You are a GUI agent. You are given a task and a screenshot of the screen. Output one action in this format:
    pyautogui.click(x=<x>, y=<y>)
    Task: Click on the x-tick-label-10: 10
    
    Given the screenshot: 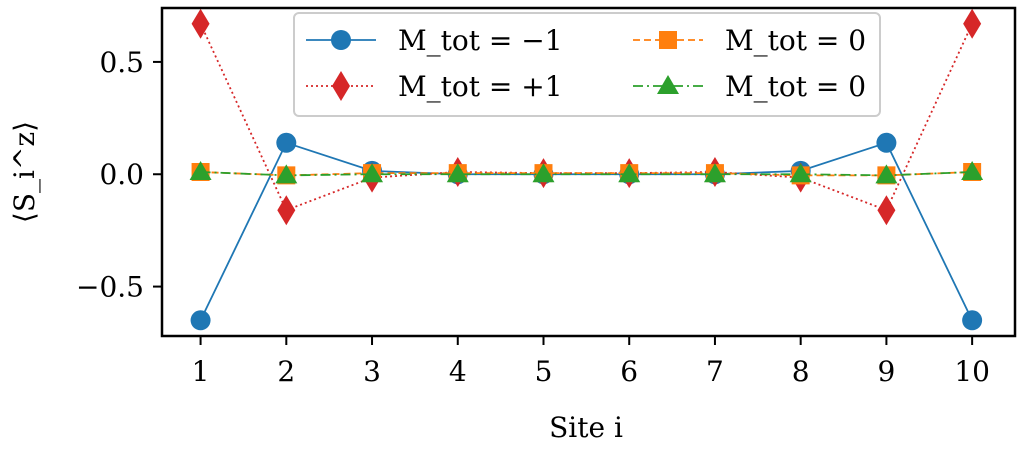 What is the action you would take?
    pyautogui.click(x=972, y=371)
    